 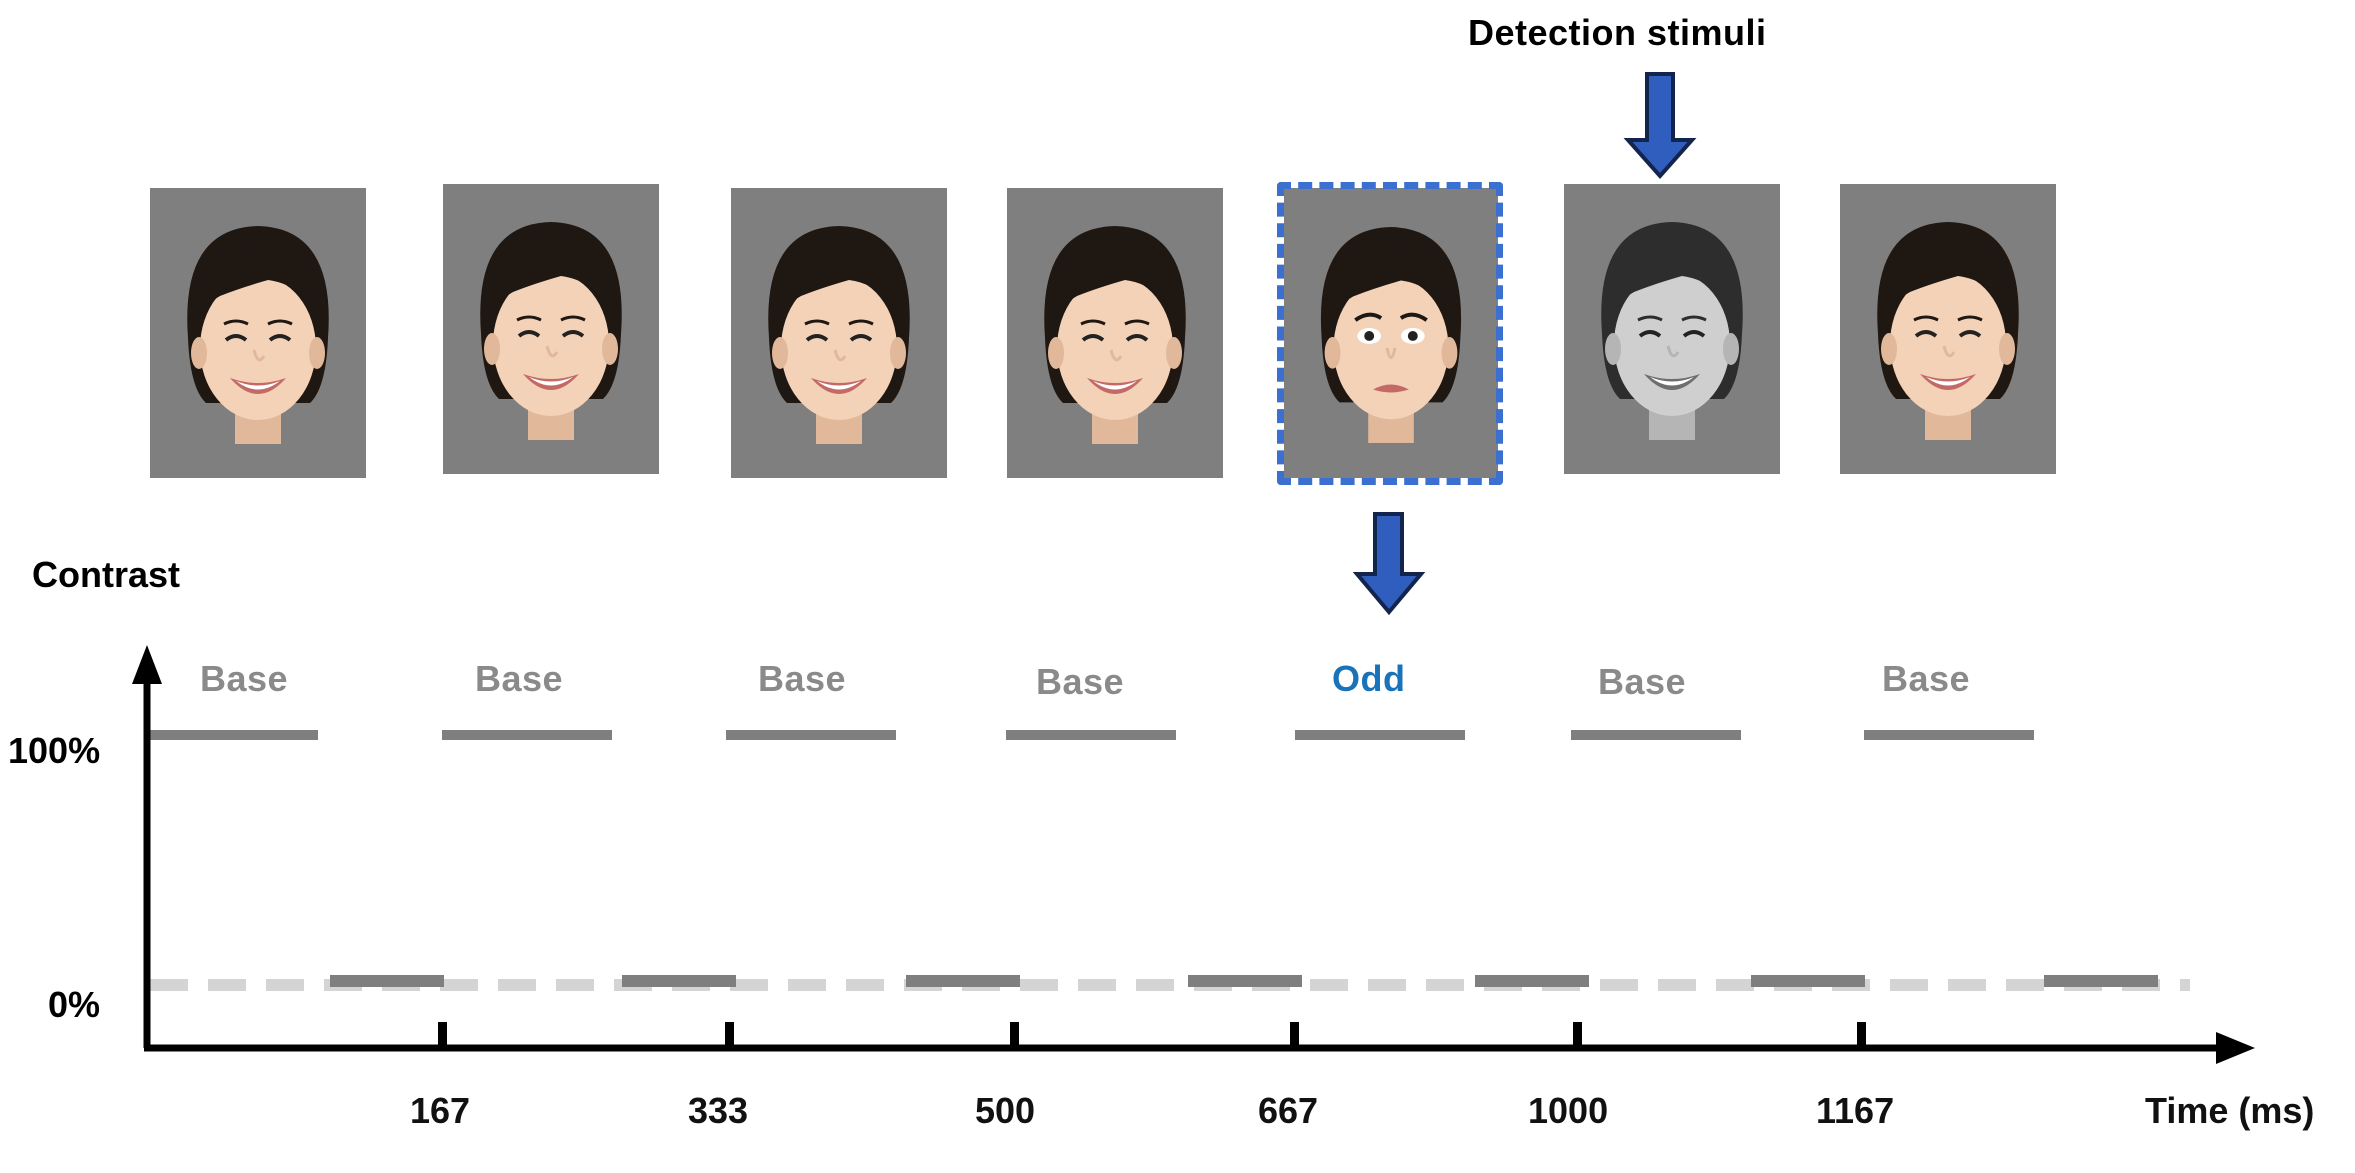 I want to click on on-segments, so click(x=1092, y=735).